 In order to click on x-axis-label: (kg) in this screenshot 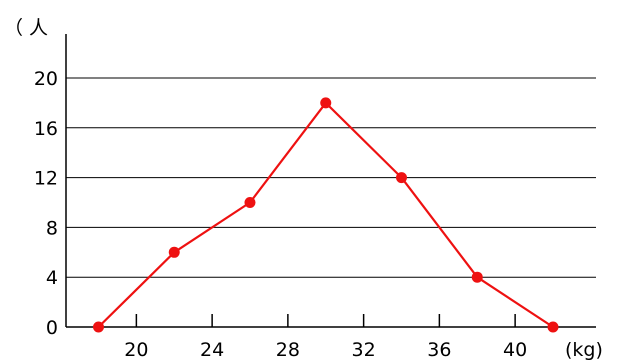, I will do `click(584, 350)`.